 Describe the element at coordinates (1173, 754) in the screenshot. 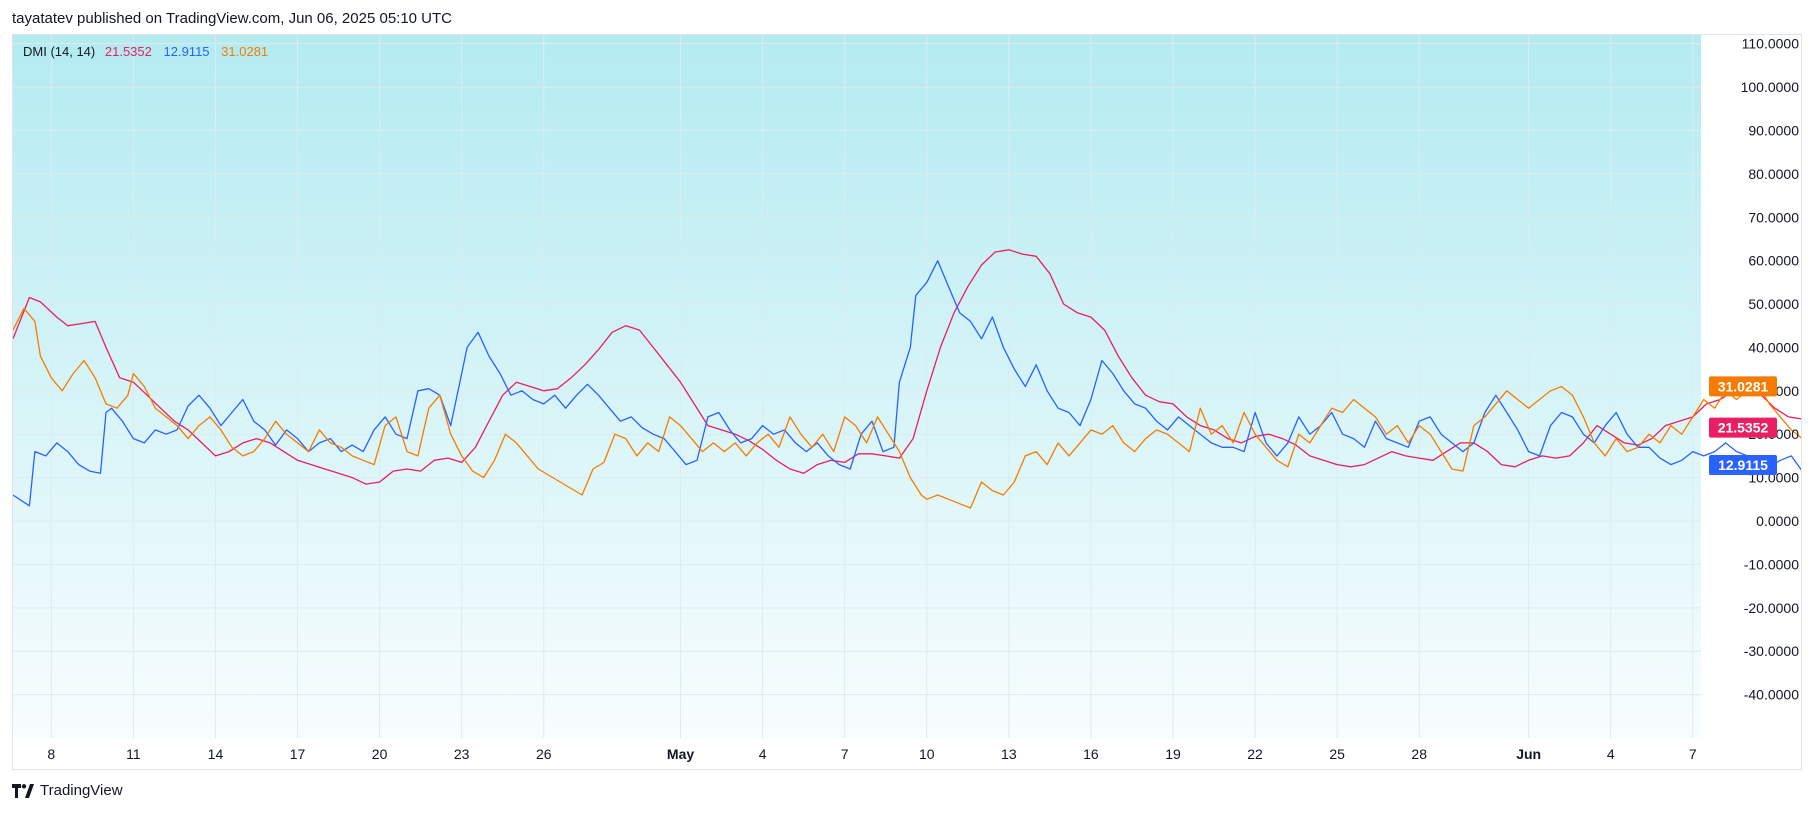

I see `x-tick-label: 19` at that location.